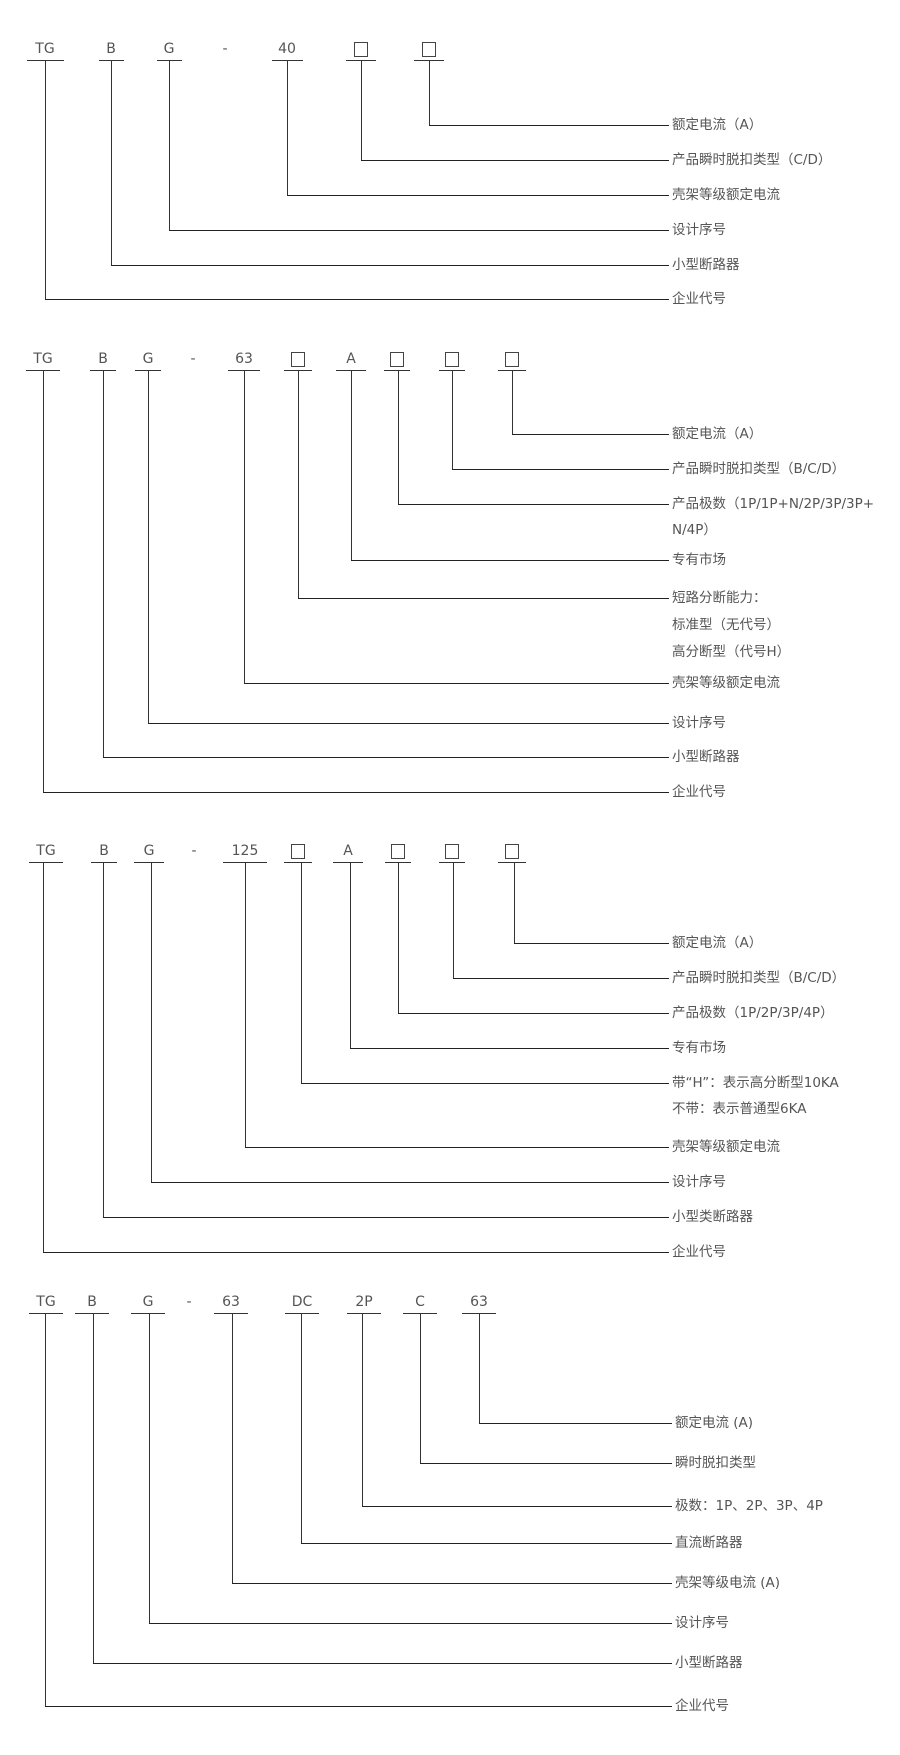 The height and width of the screenshot is (1755, 900). What do you see at coordinates (719, 598) in the screenshot?
I see `item-label: 短路分断能力：` at bounding box center [719, 598].